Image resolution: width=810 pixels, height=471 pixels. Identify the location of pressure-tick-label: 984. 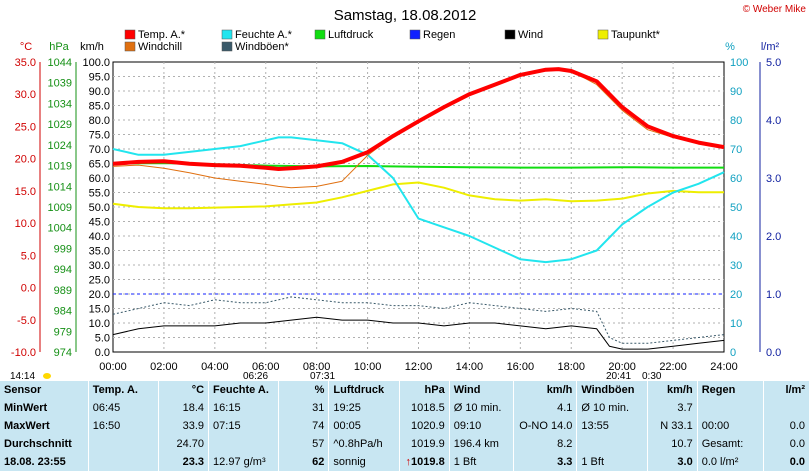
(63, 312).